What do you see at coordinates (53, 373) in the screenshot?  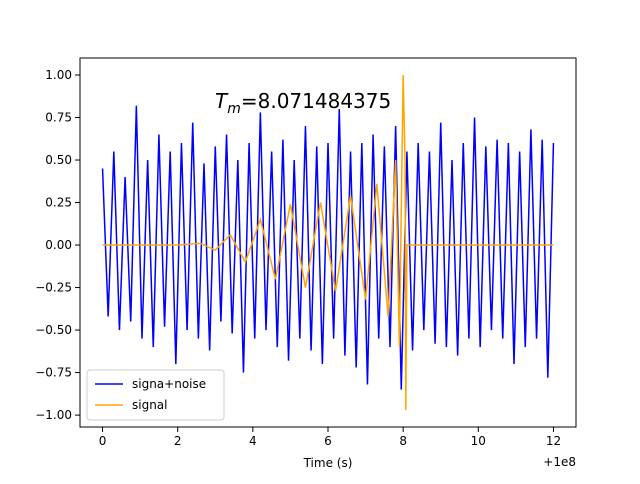 I see `y-tick-label: −0.75` at bounding box center [53, 373].